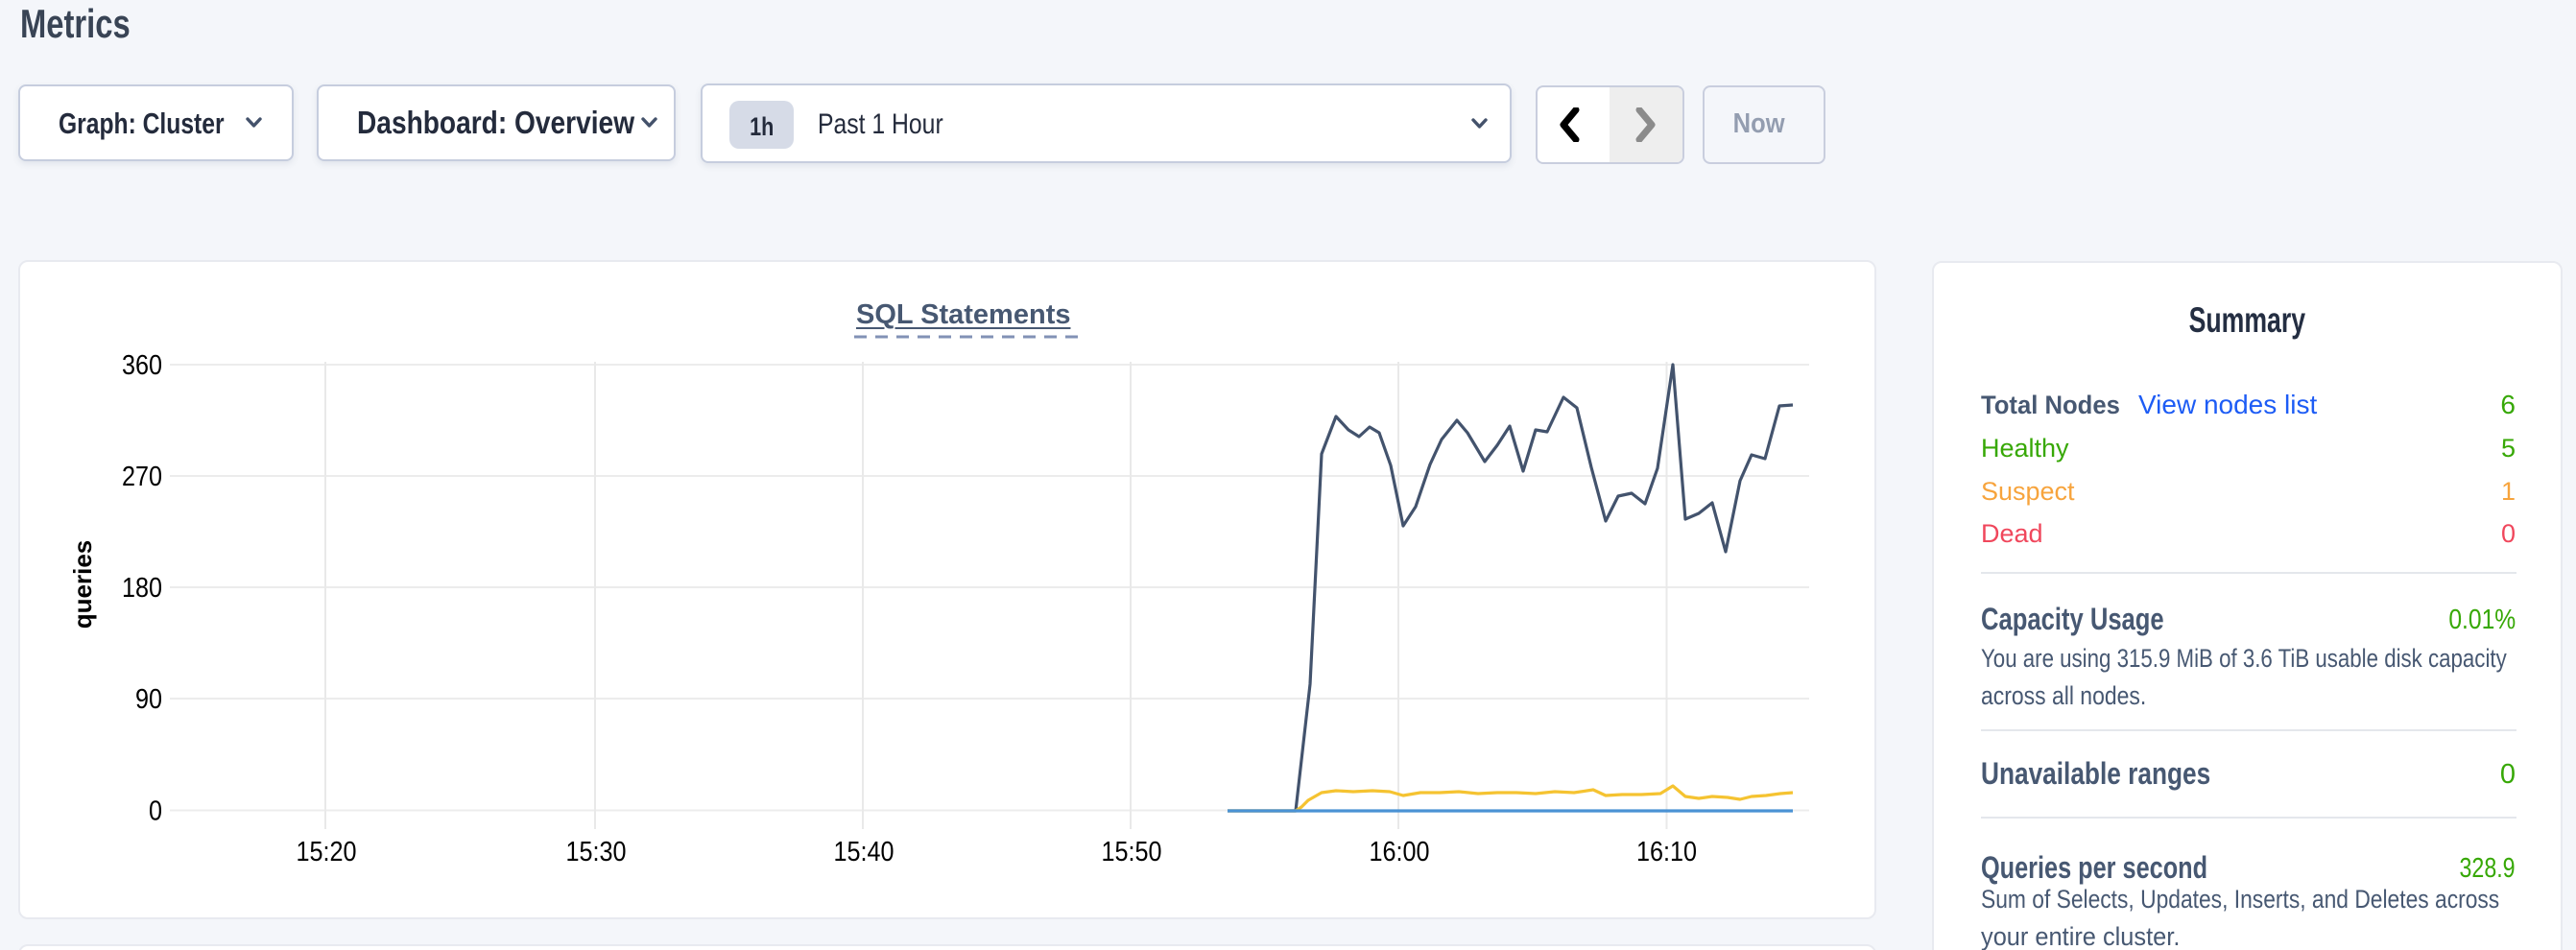 The image size is (2576, 950). Describe the element at coordinates (155, 811) in the screenshot. I see `svg-text: 0` at that location.